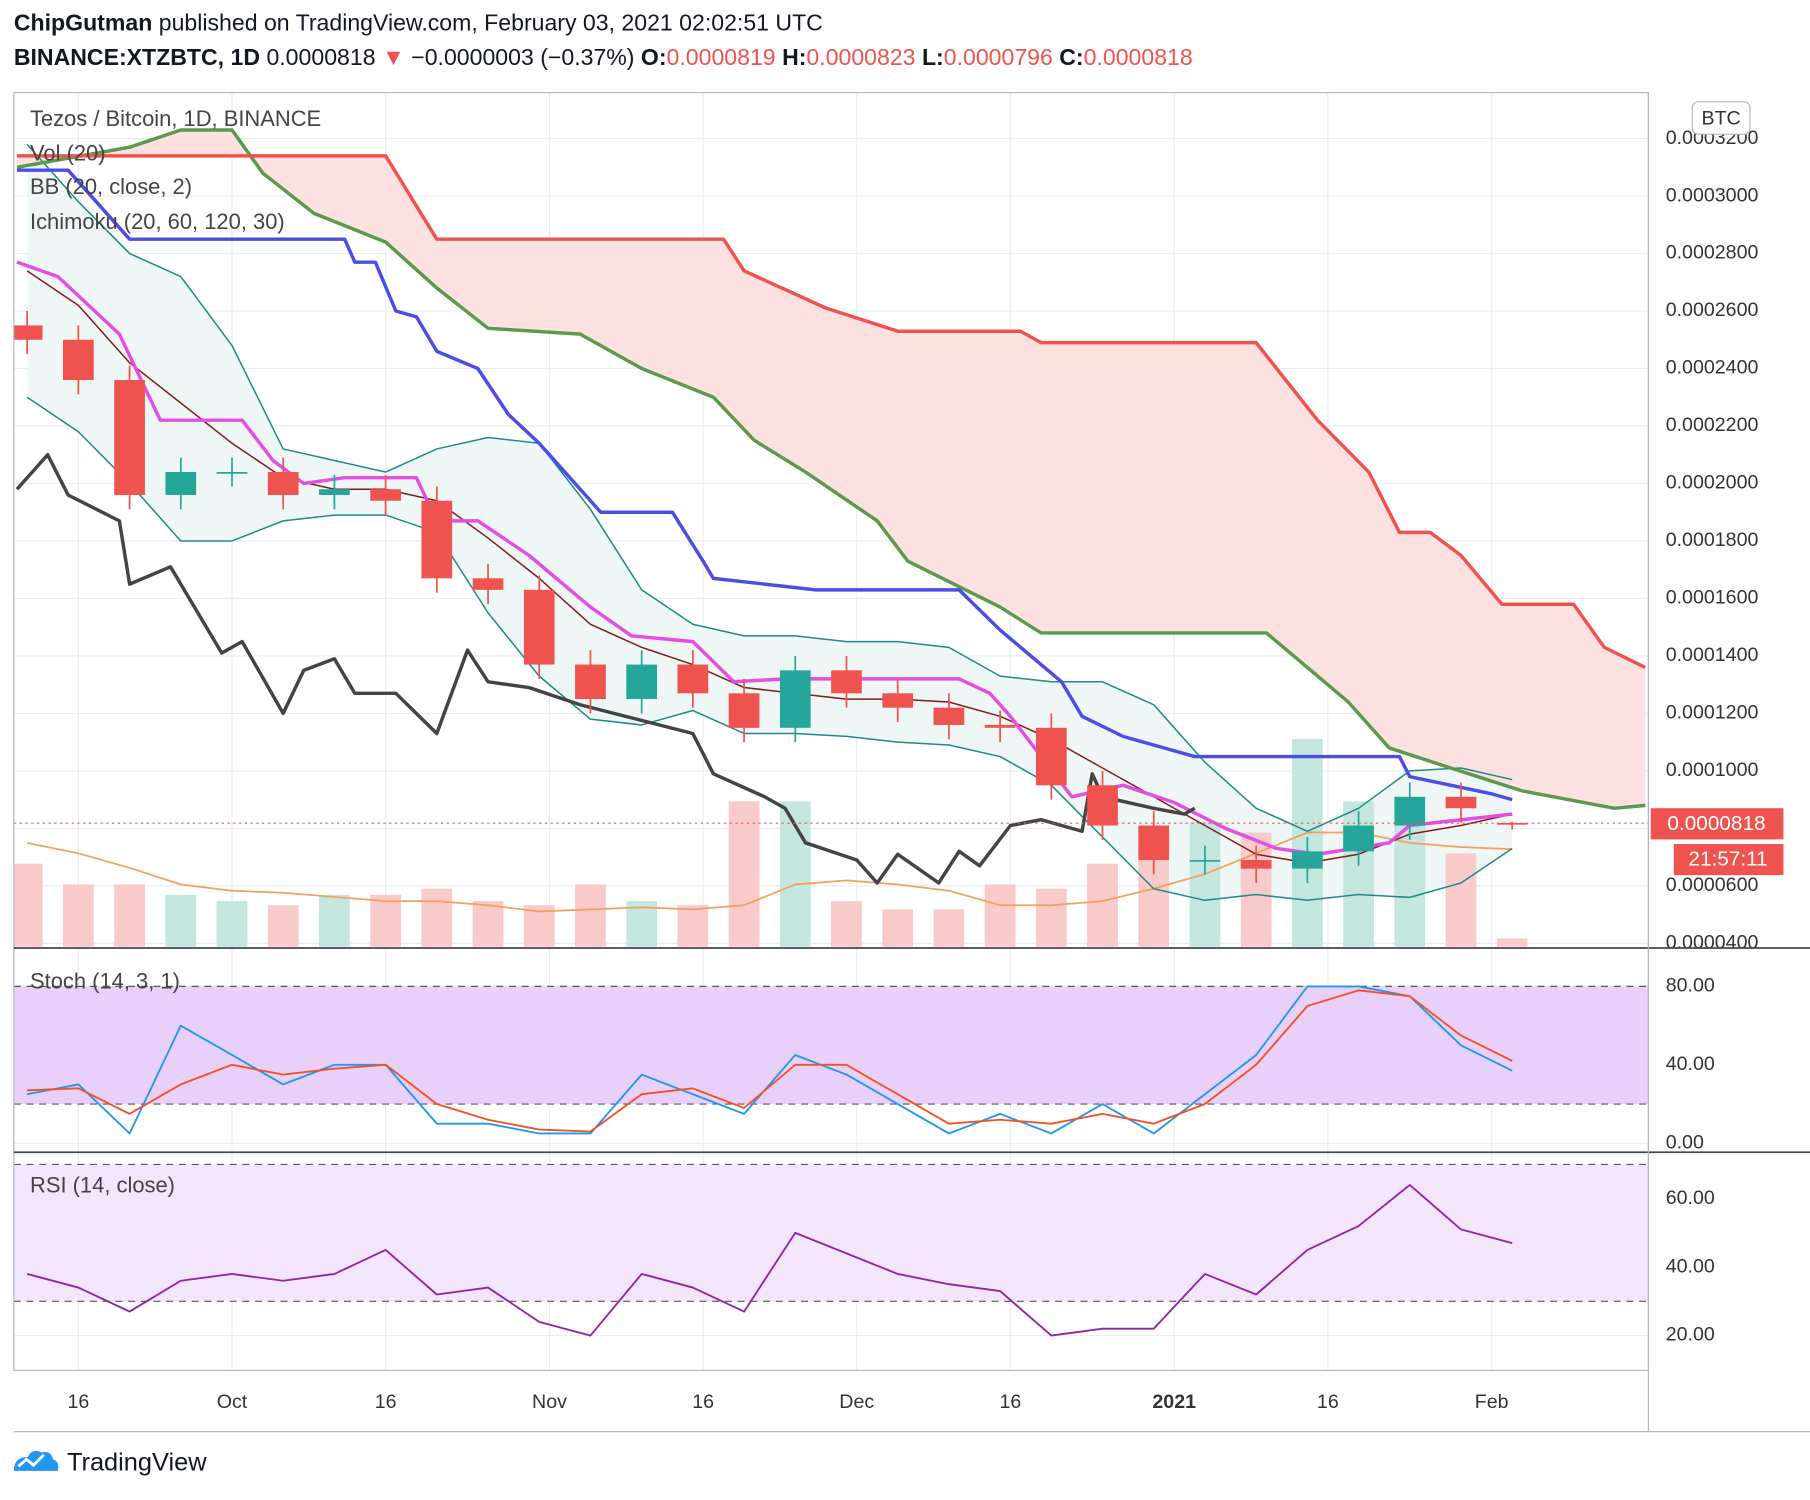 The height and width of the screenshot is (1500, 1810). I want to click on y-tick-label: 0.0002200, so click(1712, 425).